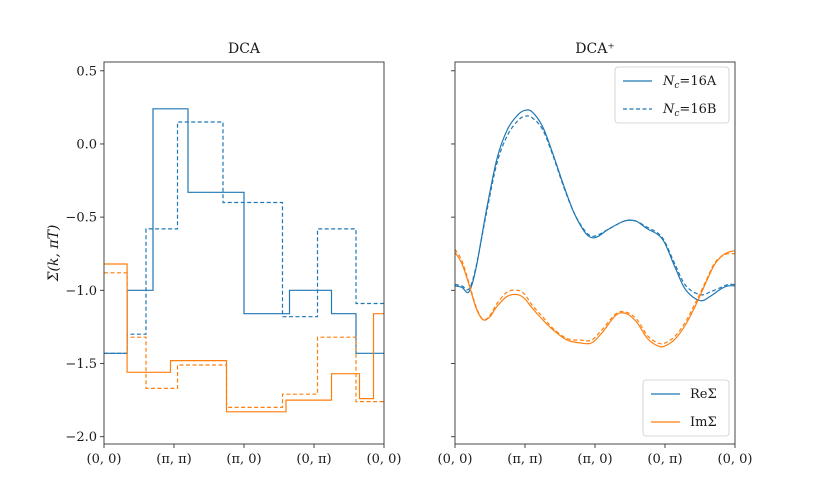  What do you see at coordinates (81, 364) in the screenshot?
I see `y-tick-label: −1.5` at bounding box center [81, 364].